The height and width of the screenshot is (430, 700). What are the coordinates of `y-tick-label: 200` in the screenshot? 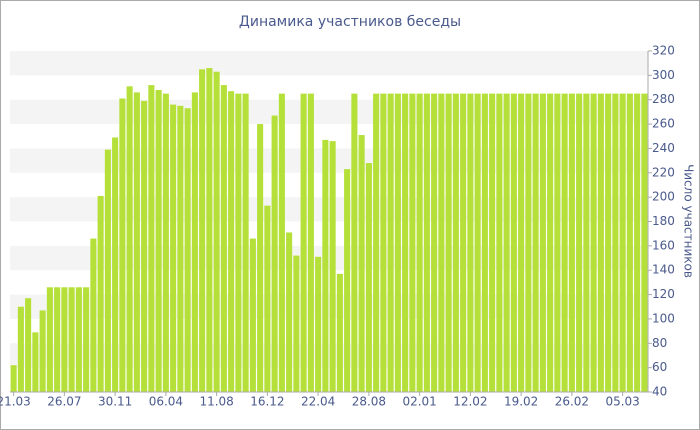 It's located at (663, 197).